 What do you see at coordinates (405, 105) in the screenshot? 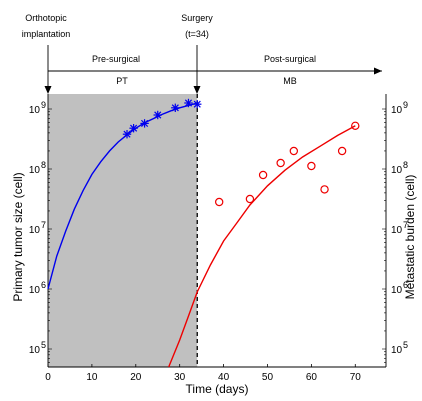
I see `y-tick-exponent-right: 9` at bounding box center [405, 105].